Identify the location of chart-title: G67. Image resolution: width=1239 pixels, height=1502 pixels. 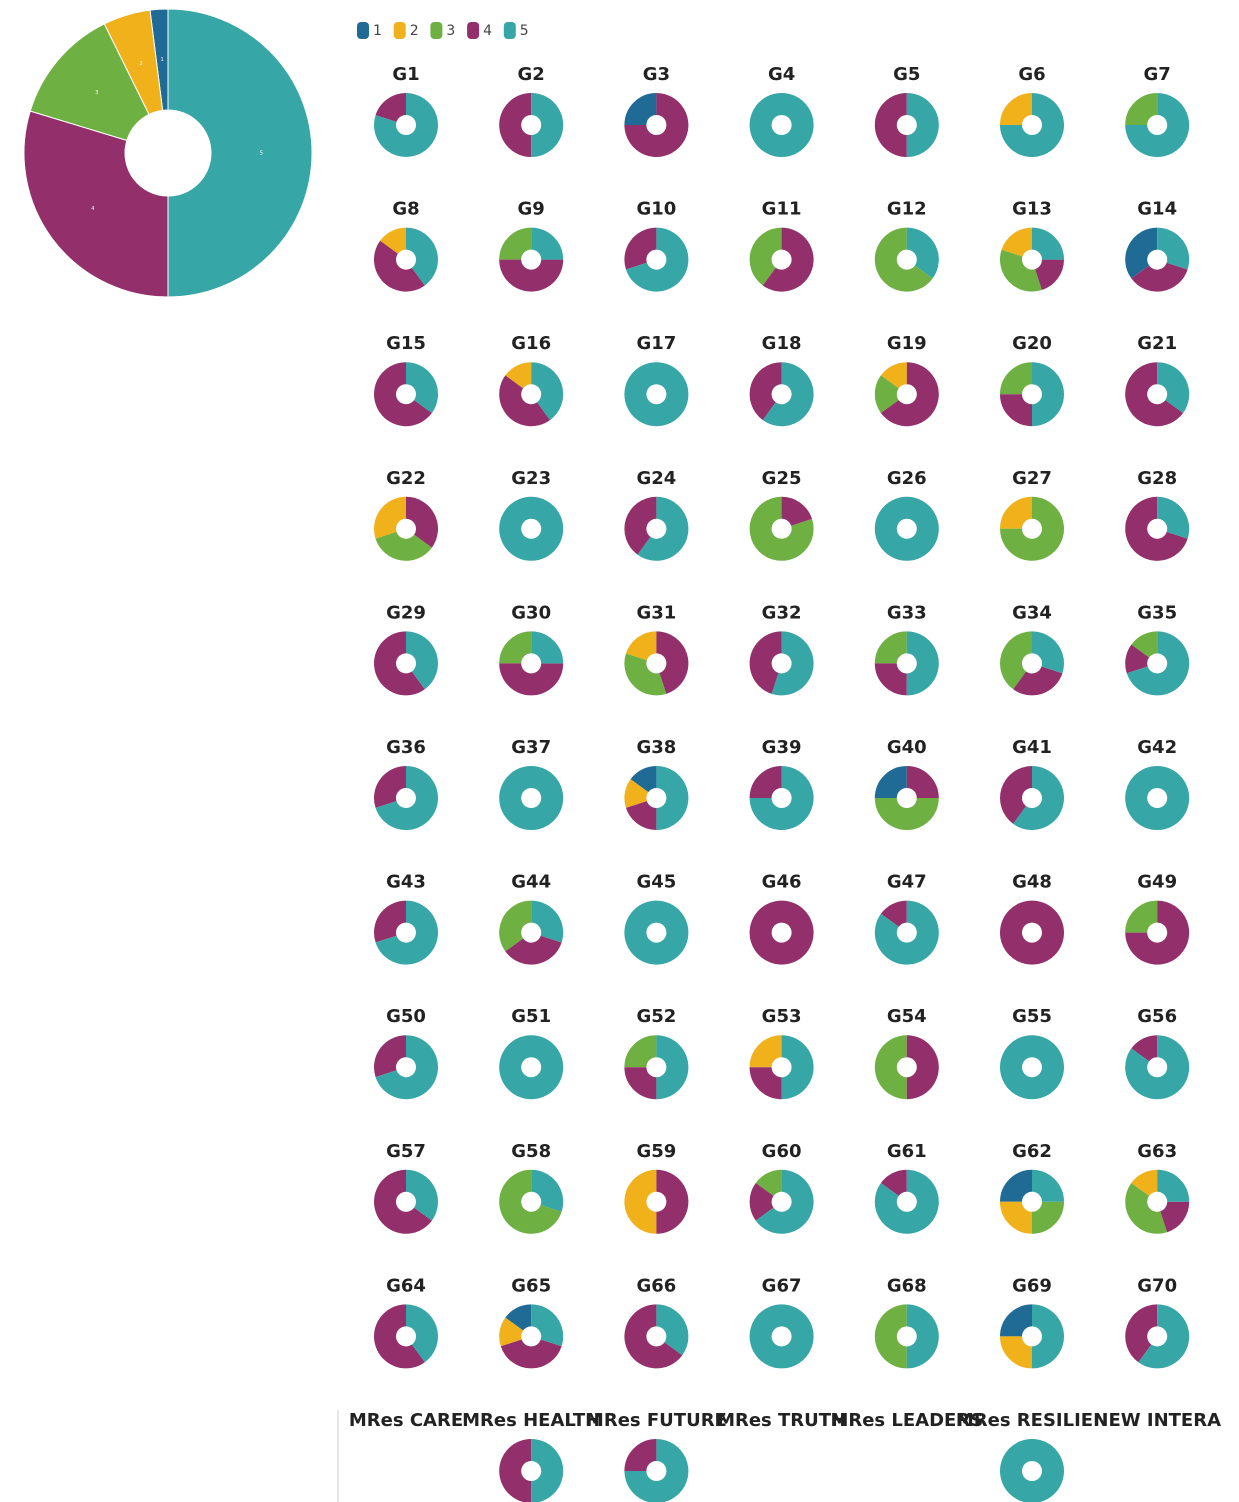
(782, 1285).